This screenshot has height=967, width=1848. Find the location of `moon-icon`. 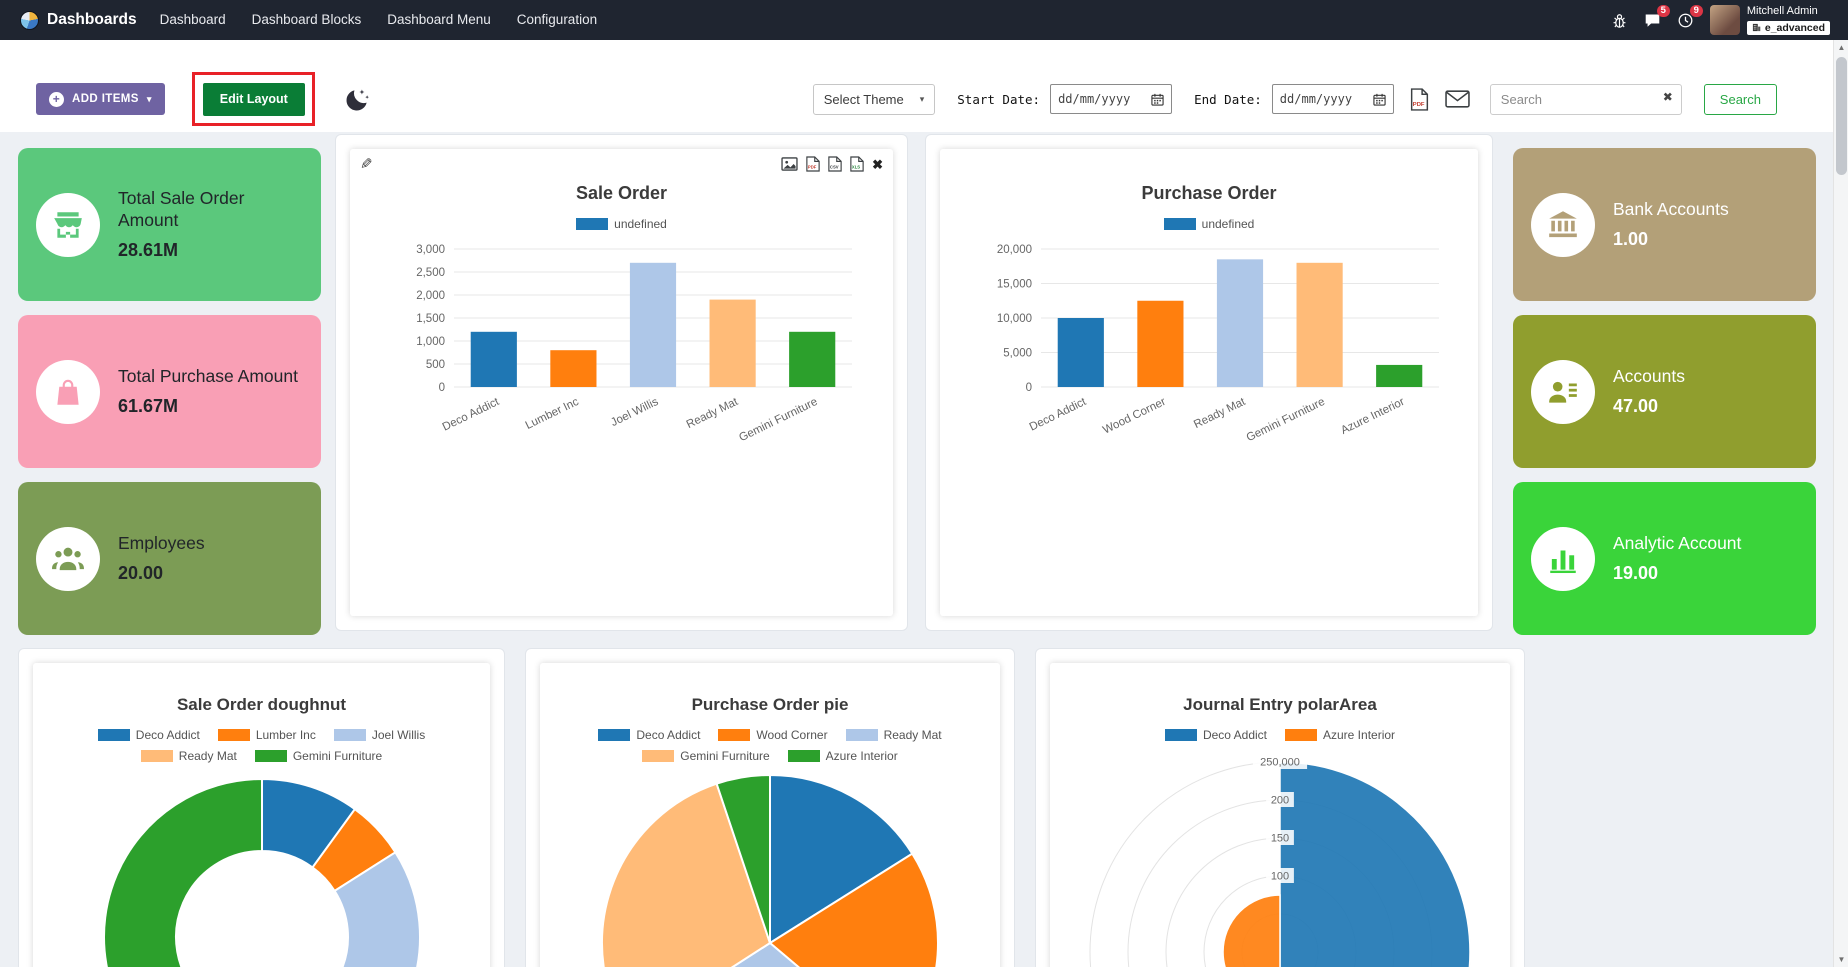

moon-icon is located at coordinates (357, 99).